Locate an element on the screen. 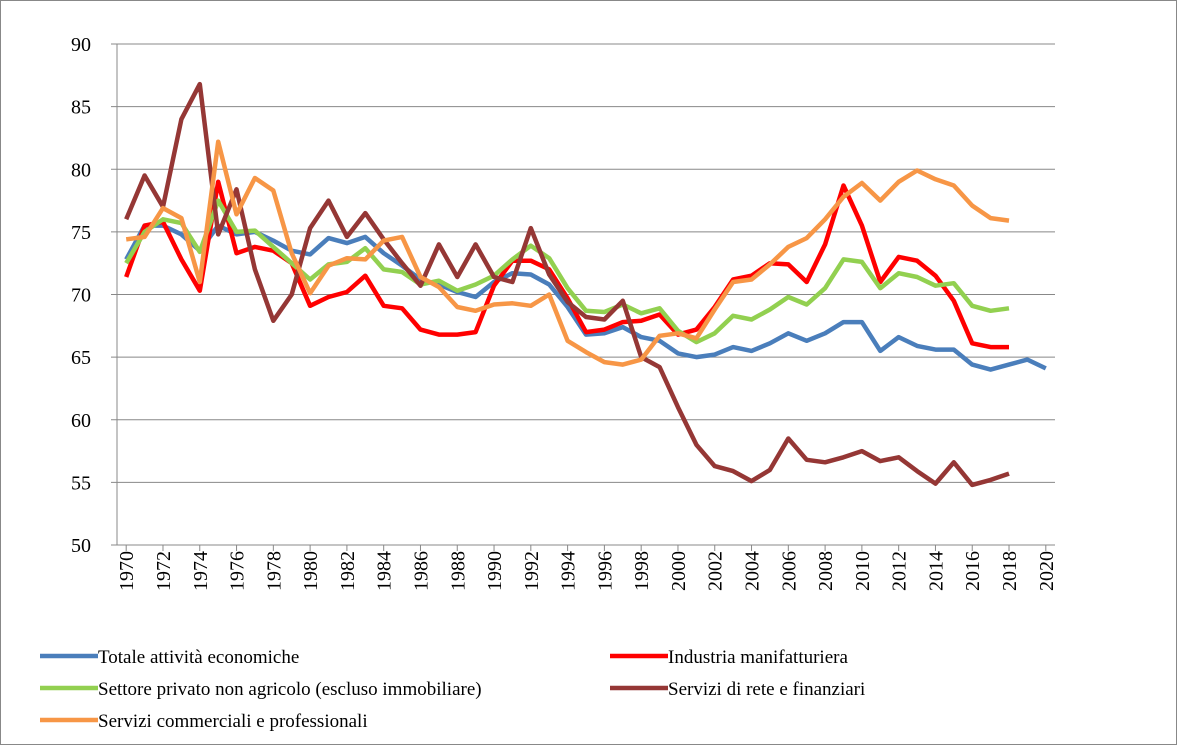 Image resolution: width=1177 pixels, height=750 pixels. x-tick-label: 1974 is located at coordinates (201, 571).